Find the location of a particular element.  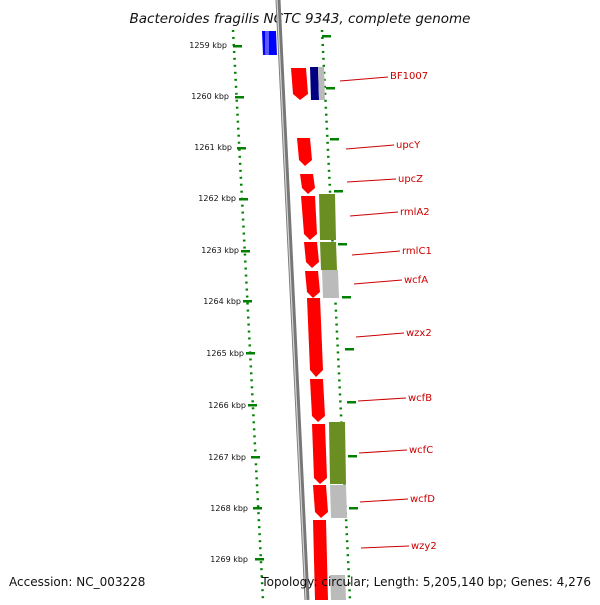

leader-upcY is located at coordinates (370, 147).